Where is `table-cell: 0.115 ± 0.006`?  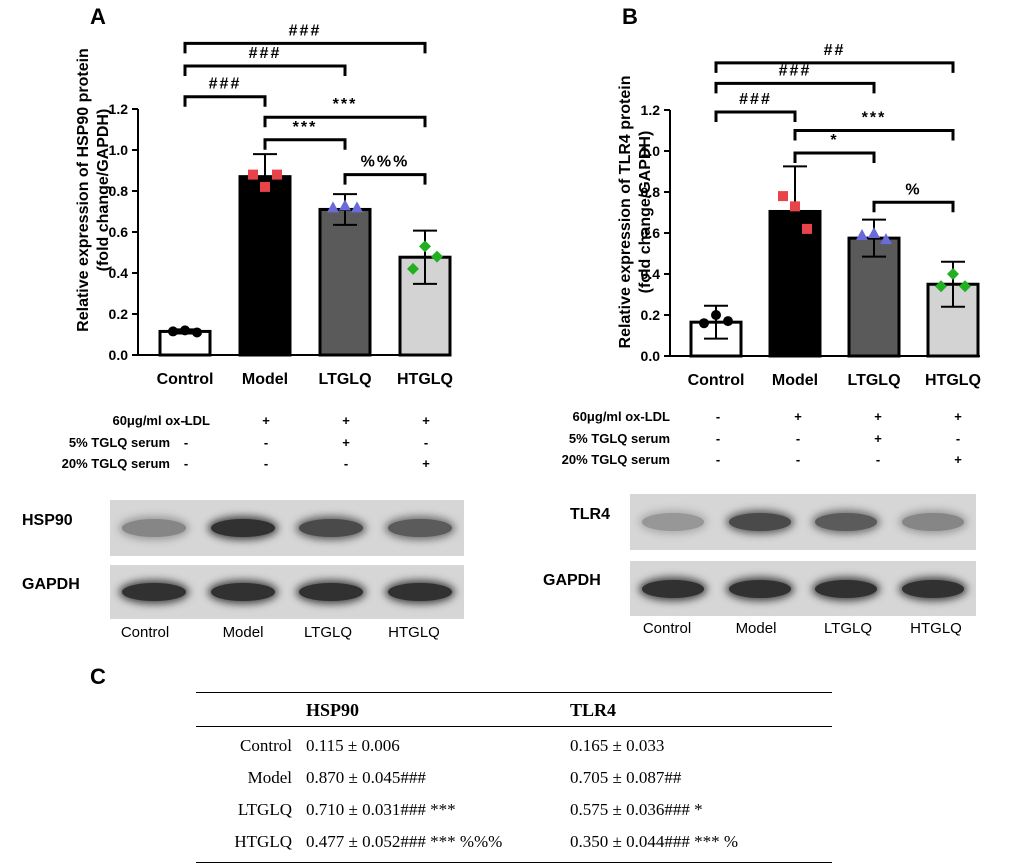
table-cell: 0.115 ± 0.006 is located at coordinates (353, 745).